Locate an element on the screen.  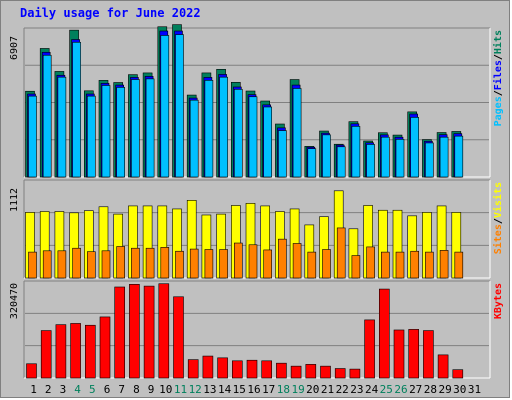
x-tick-label: 18 is located at coordinates (283, 389).